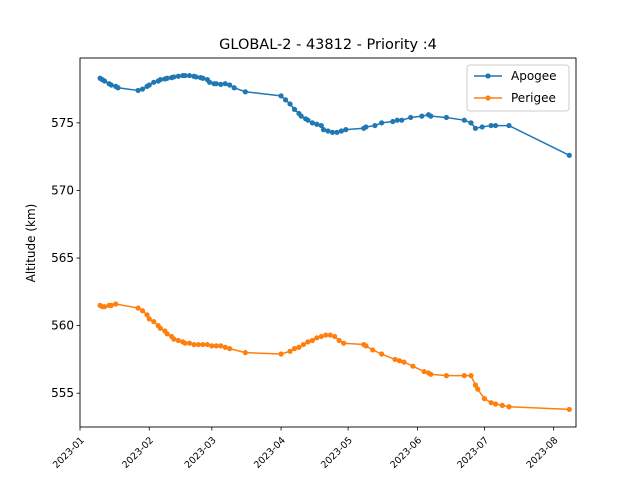  I want to click on legend-marker-apogee, so click(488, 76).